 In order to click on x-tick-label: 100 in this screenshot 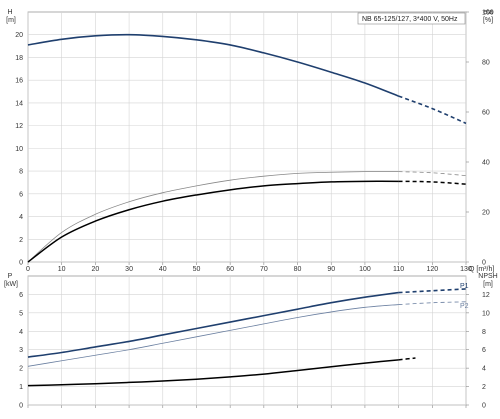, I will do `click(365, 269)`.